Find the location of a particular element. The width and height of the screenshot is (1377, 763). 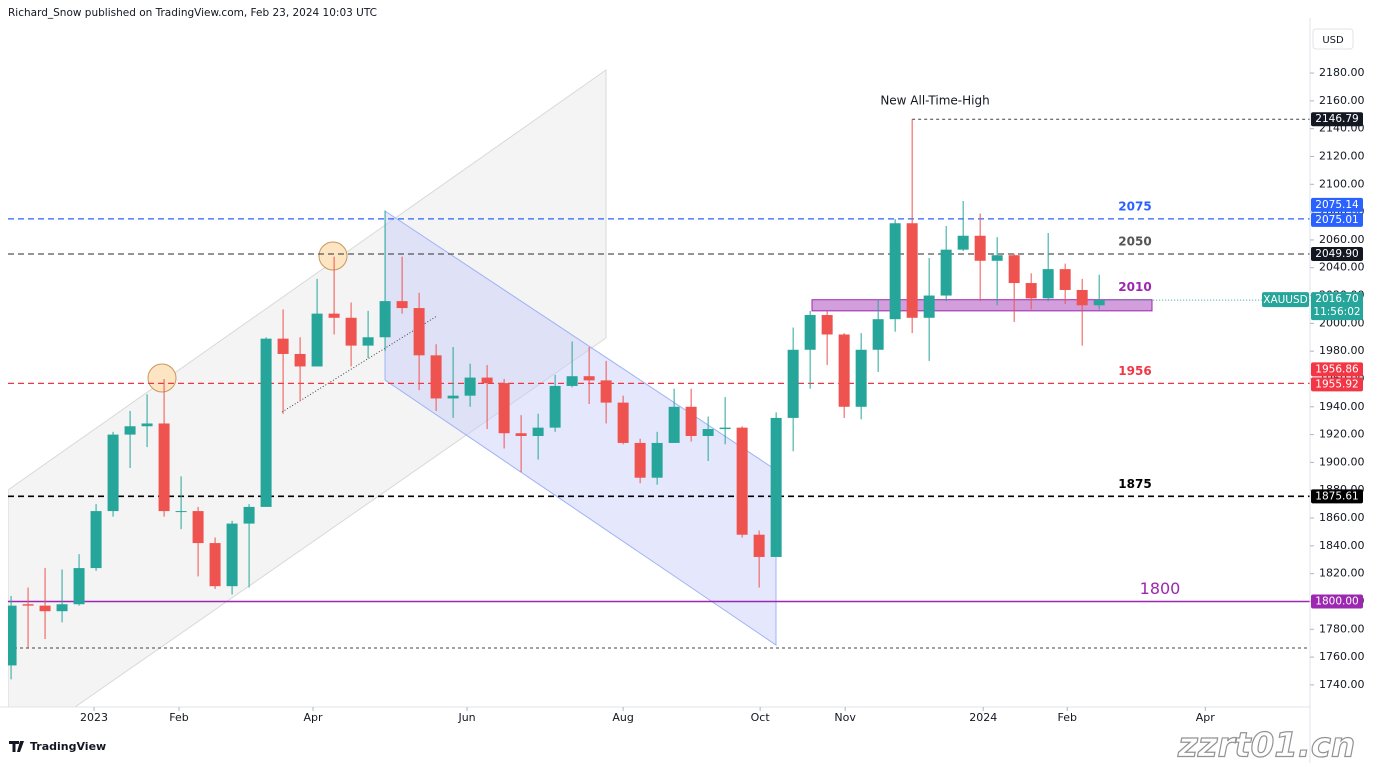

level-label: 1800 is located at coordinates (1160, 588).